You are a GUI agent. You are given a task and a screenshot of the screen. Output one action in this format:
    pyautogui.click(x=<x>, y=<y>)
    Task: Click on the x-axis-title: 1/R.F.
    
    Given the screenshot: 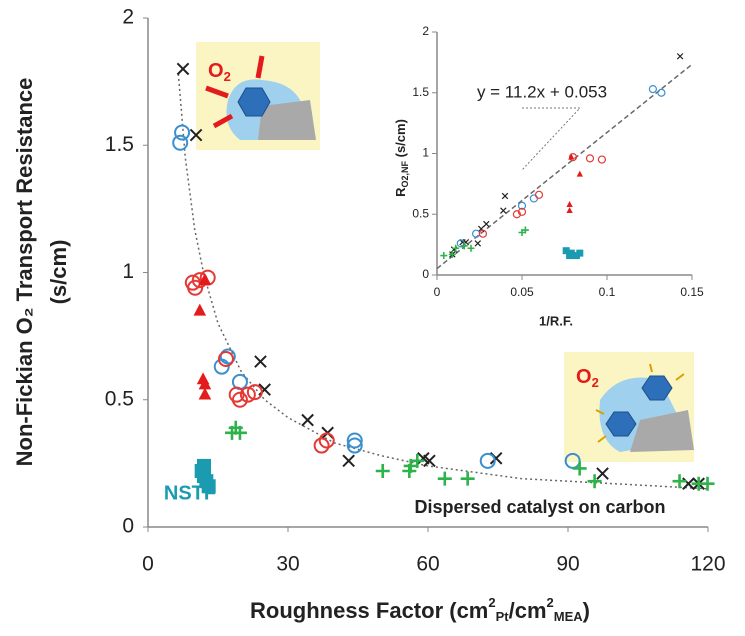 What is the action you would take?
    pyautogui.click(x=556, y=320)
    